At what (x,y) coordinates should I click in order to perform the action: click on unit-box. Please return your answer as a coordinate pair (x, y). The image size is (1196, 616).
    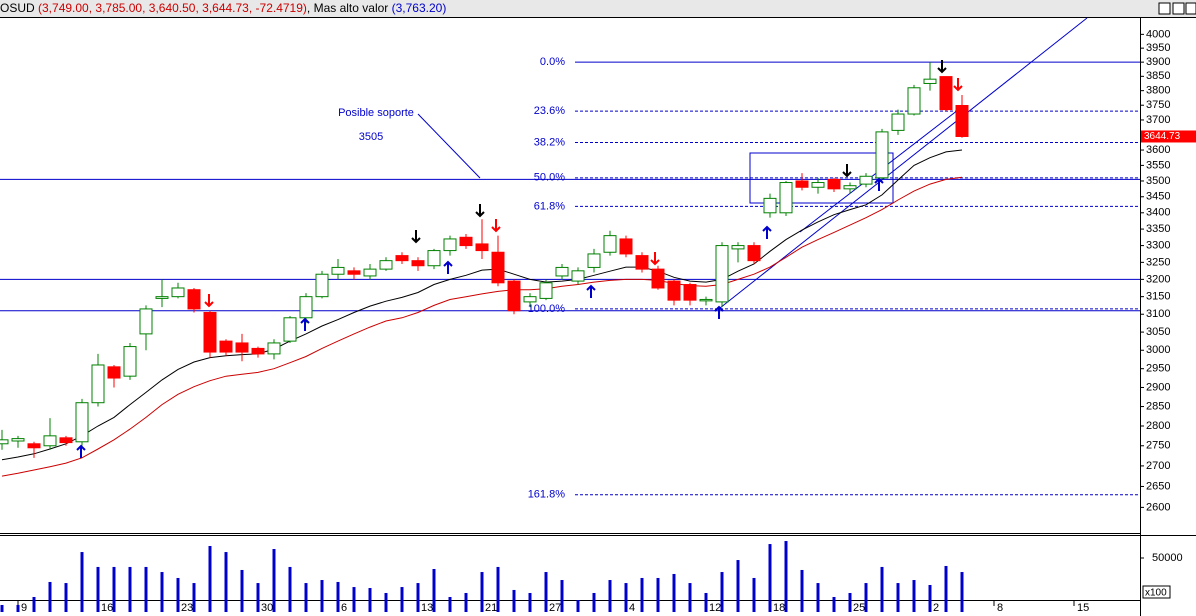
    Looking at the image, I should click on (1156, 592).